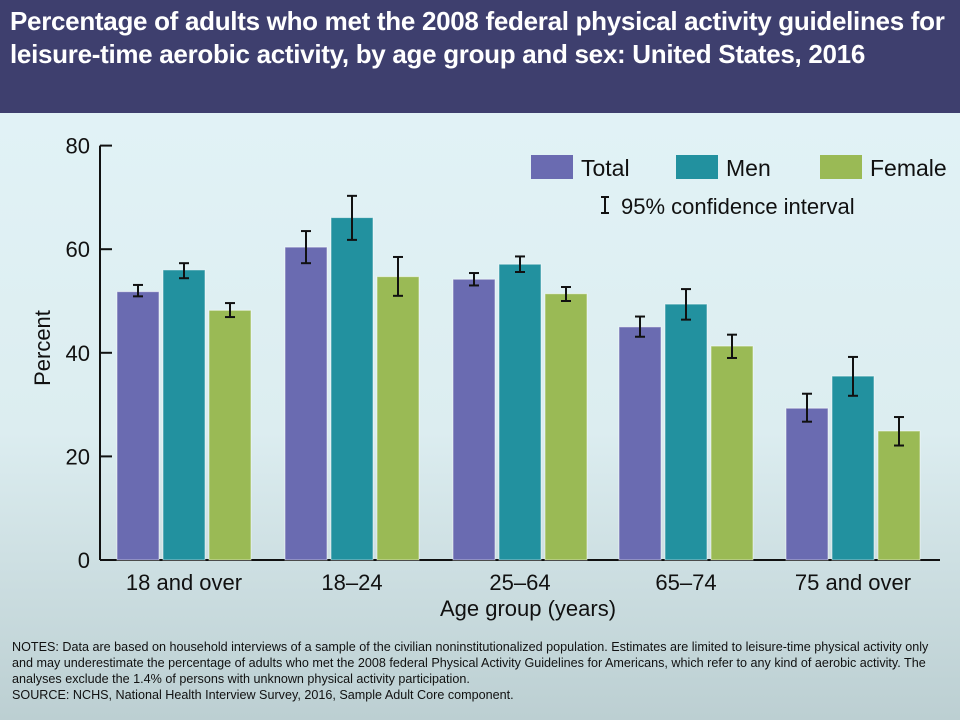  I want to click on y-axis-label: Percent, so click(42, 348).